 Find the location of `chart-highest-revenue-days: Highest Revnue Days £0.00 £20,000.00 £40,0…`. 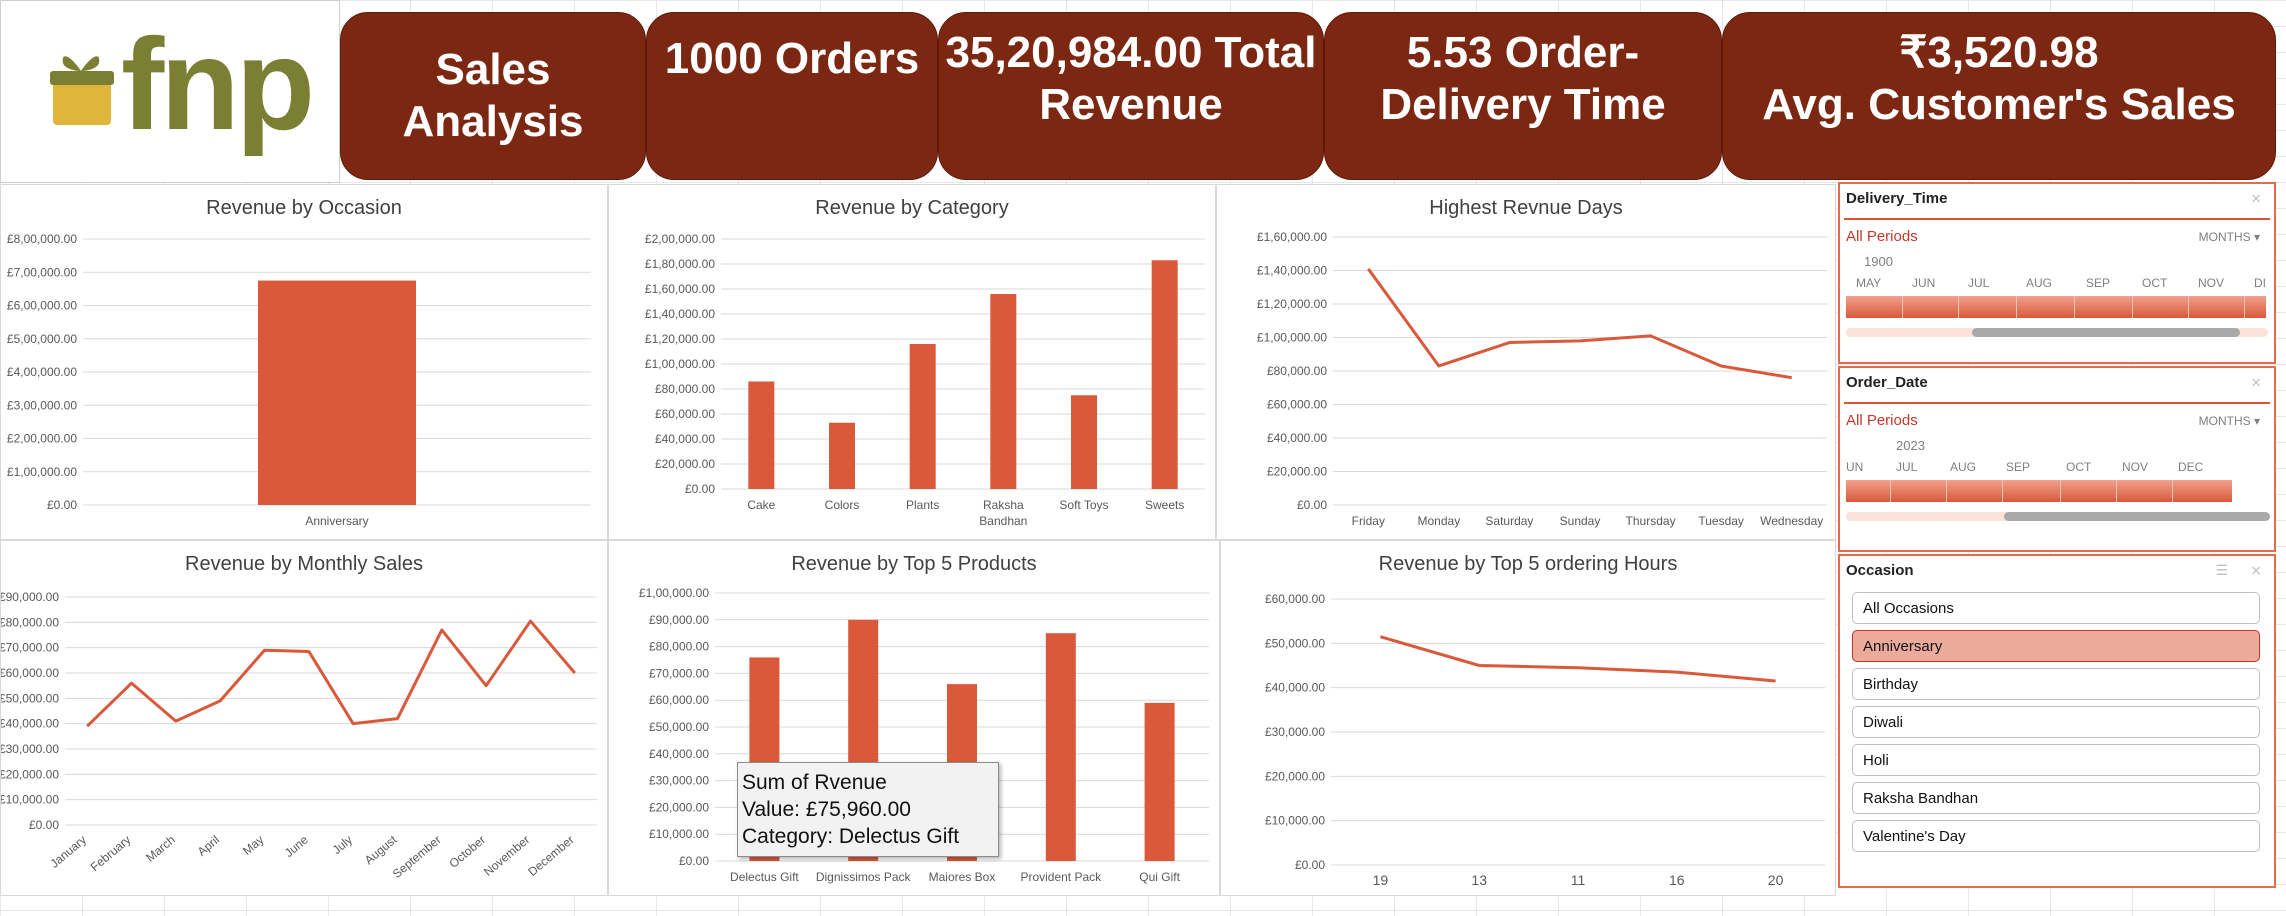

chart-highest-revenue-days: Highest Revnue Days £0.00 £20,000.00 £40,0… is located at coordinates (1526, 362).